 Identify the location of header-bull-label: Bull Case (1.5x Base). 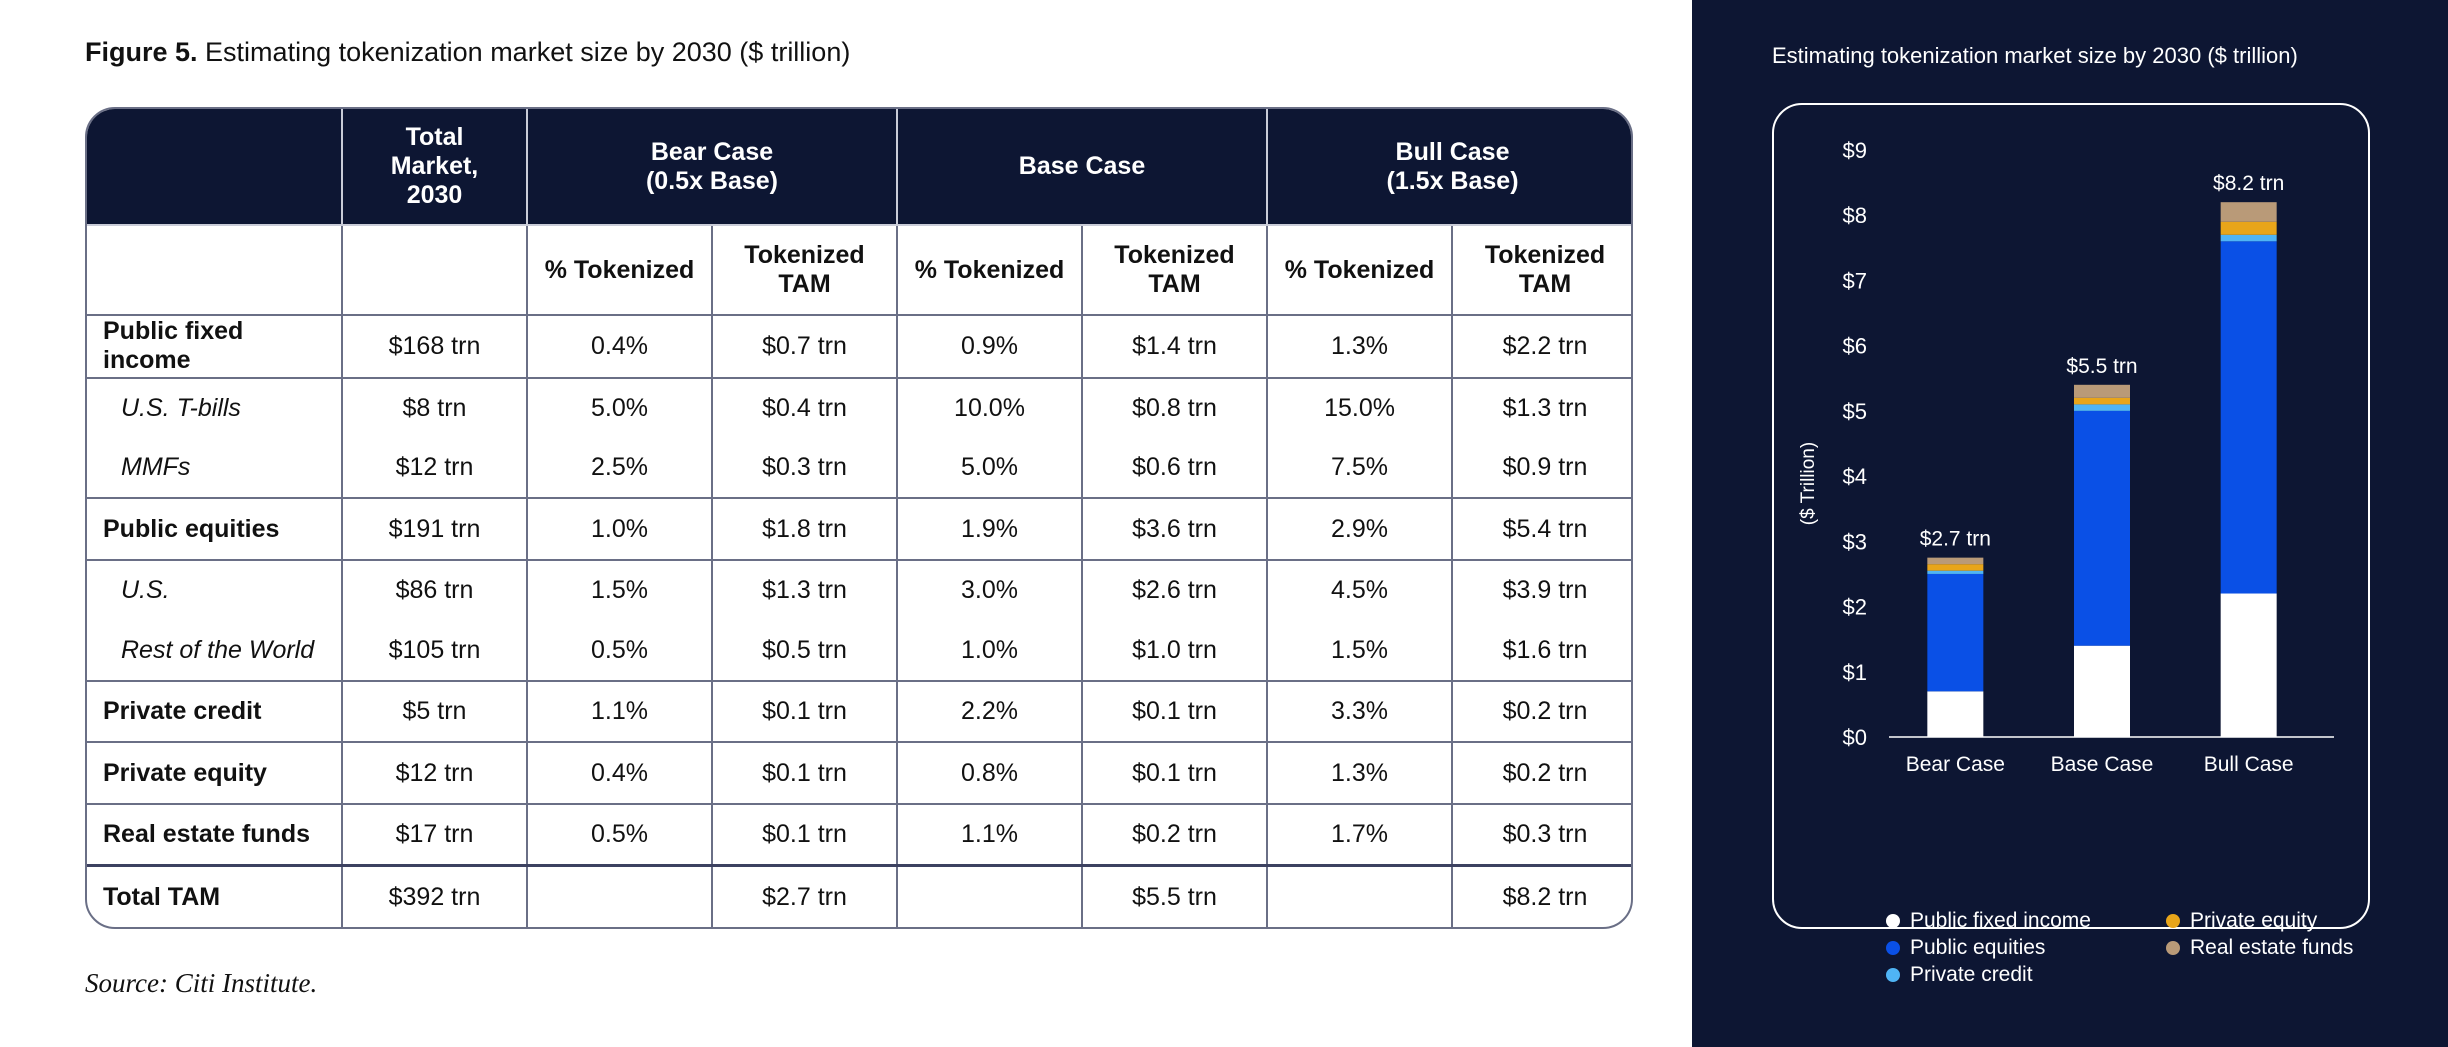
(1452, 166).